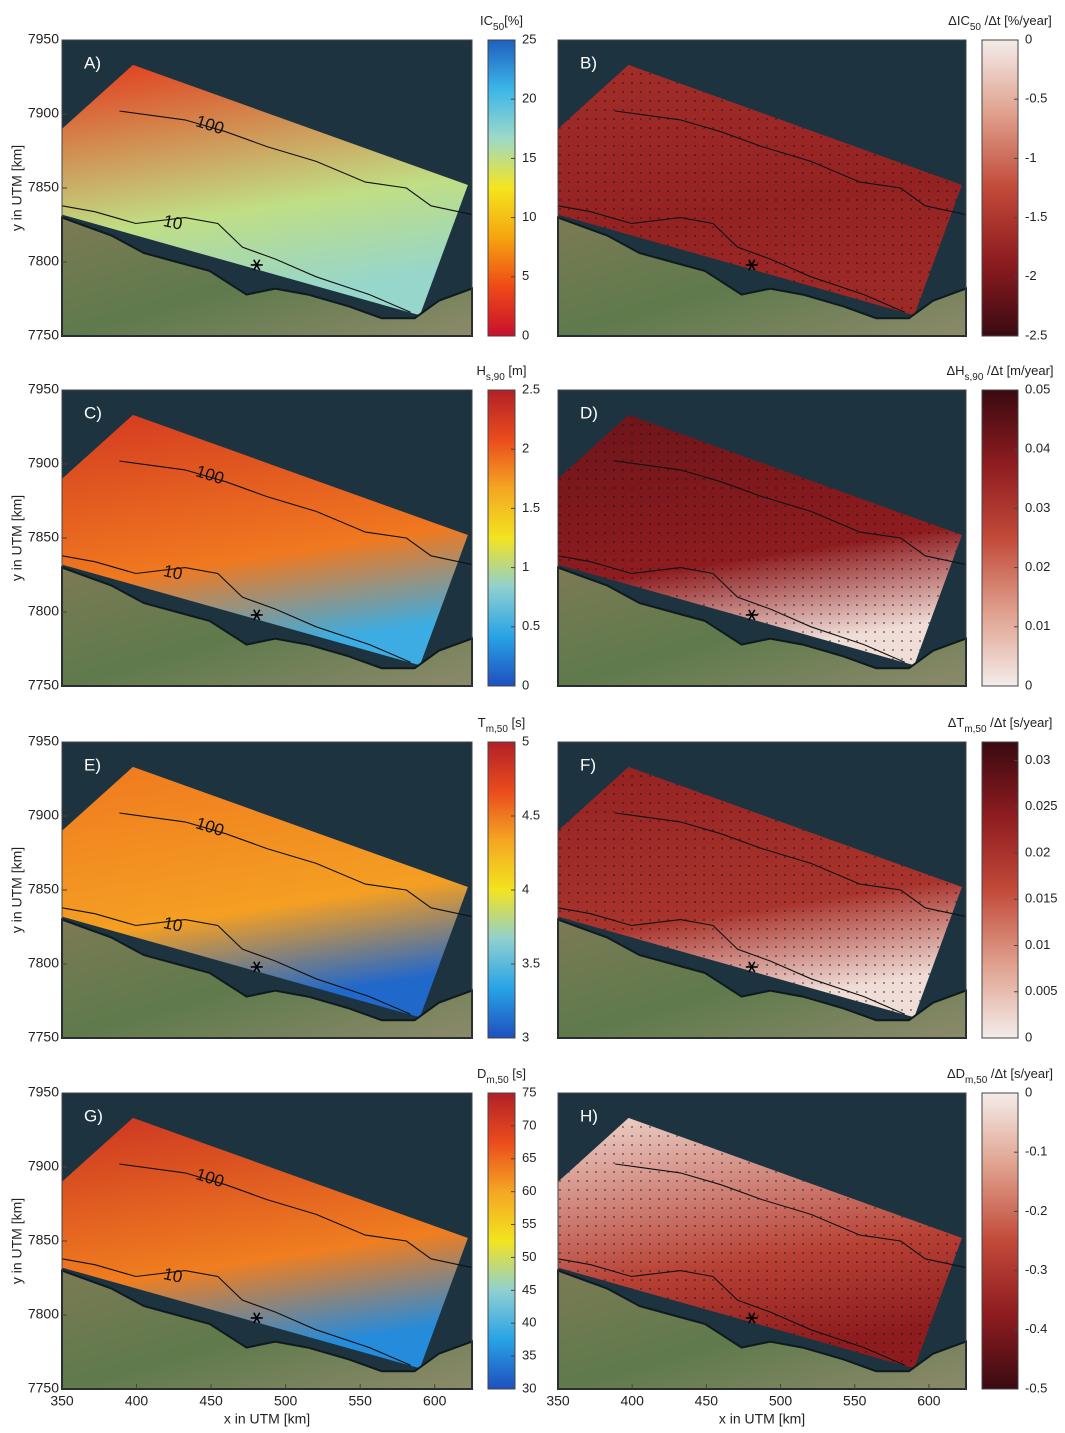 This screenshot has height=1433, width=1065. Describe the element at coordinates (588, 764) in the screenshot. I see `panel-label: F)` at that location.